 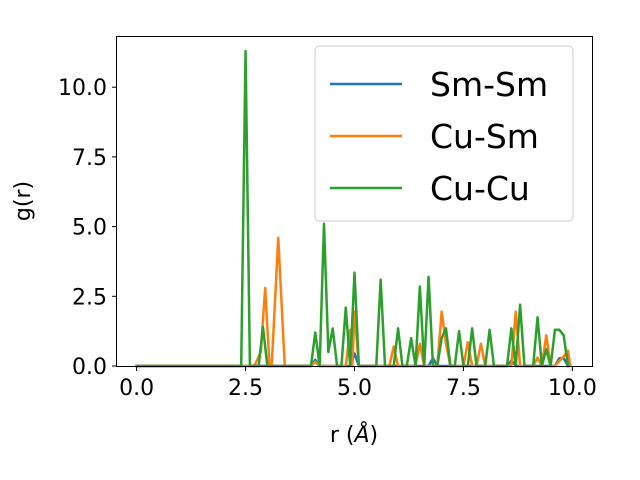 I want to click on x-ticks: 0.0 2.5 5.0 7.5 10.0, so click(x=358, y=383).